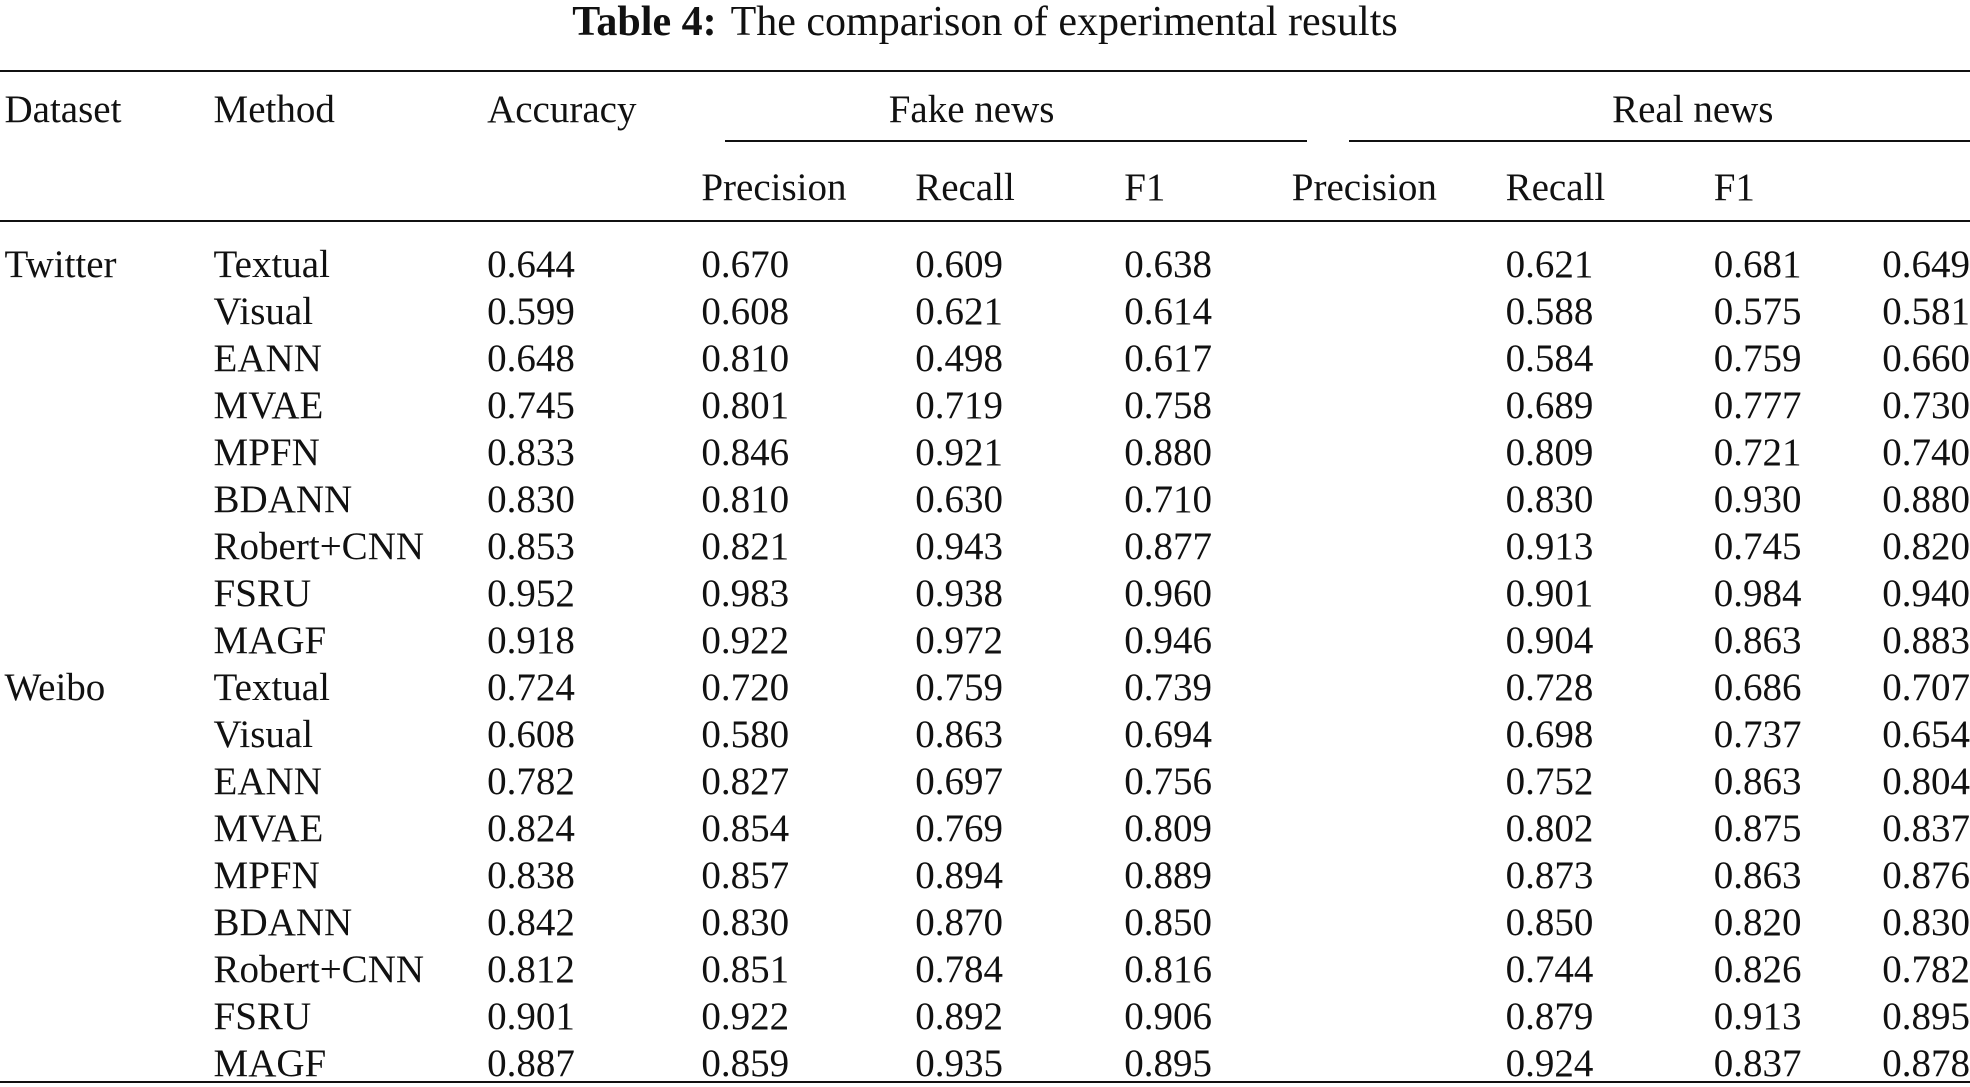  Describe the element at coordinates (971, 109) in the screenshot. I see `header-fake-news: Fake news` at that location.